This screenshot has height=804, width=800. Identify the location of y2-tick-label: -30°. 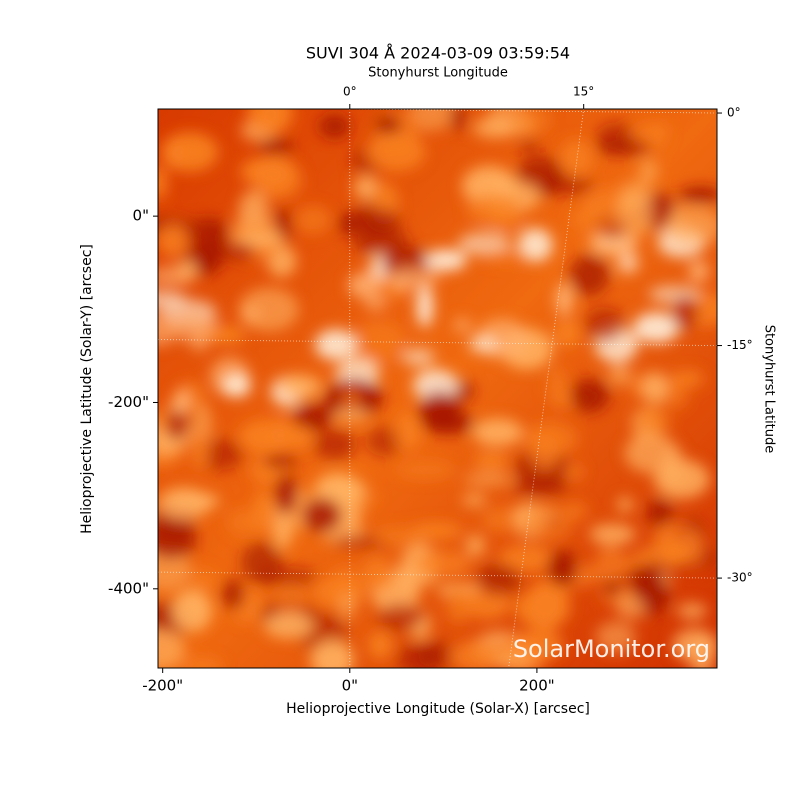
(740, 578).